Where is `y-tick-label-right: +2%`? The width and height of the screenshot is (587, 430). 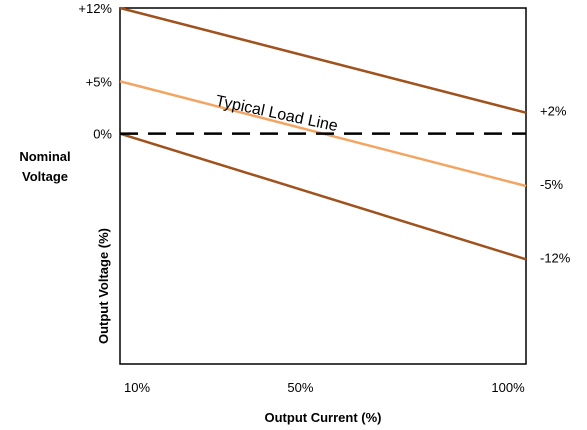 y-tick-label-right: +2% is located at coordinates (553, 111).